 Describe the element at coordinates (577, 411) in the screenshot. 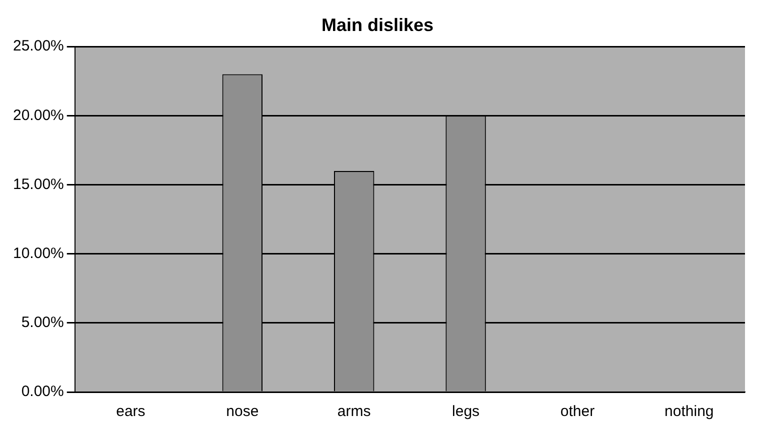

I see `x-tick-label: other` at that location.